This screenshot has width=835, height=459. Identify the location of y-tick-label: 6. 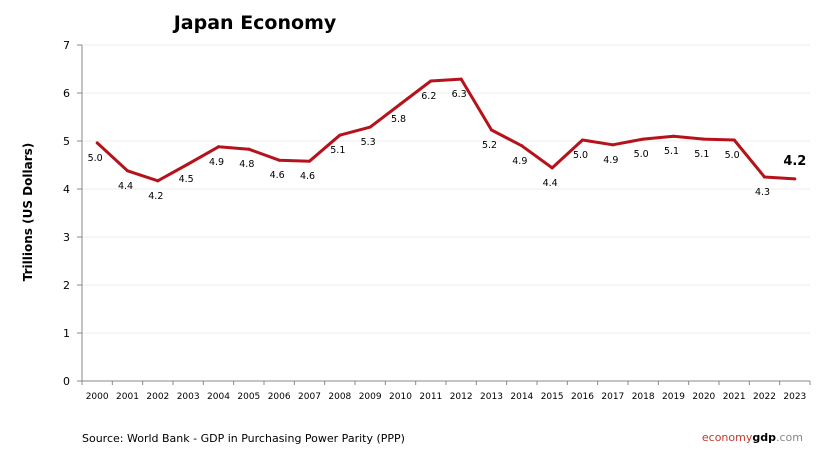
(66, 93).